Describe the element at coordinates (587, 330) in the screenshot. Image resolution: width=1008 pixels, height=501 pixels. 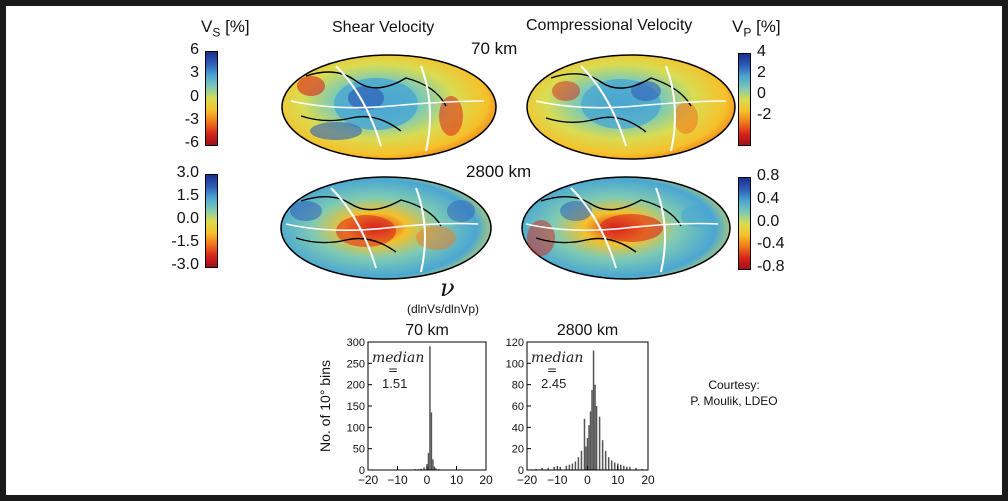
I see `histogram-title: 2800 km` at that location.